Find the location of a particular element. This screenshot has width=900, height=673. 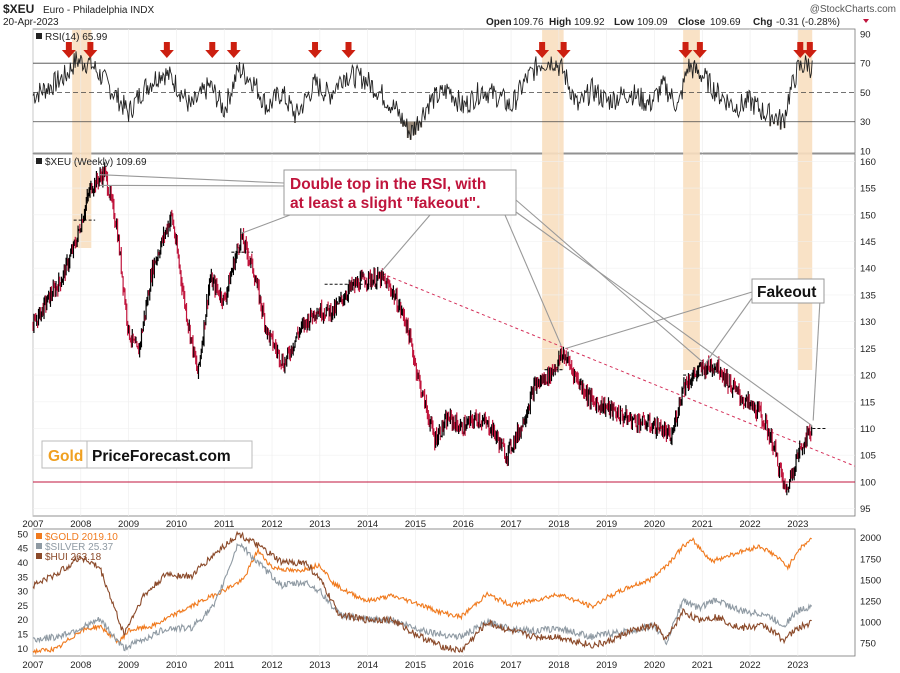

metals-right-tick: 1500 is located at coordinates (870, 580).